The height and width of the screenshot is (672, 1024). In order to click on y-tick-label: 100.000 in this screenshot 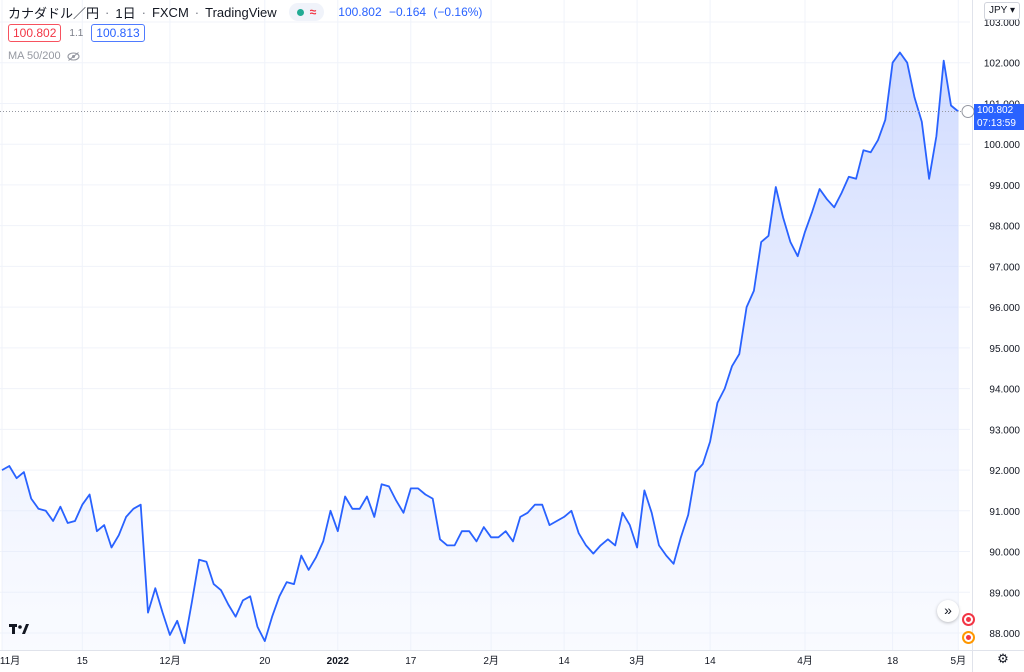, I will do `click(1002, 145)`.